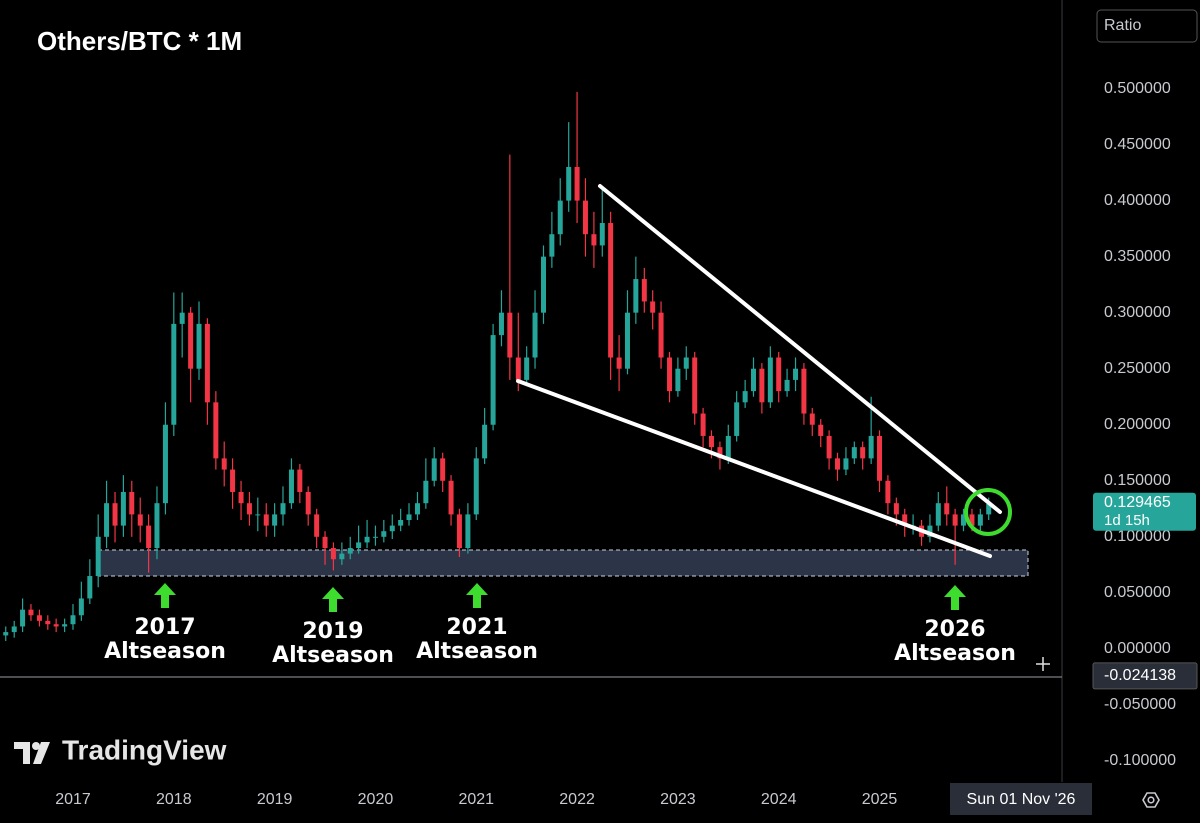  I want to click on crosshair-date-label: Sun 01 Nov '26, so click(1021, 799).